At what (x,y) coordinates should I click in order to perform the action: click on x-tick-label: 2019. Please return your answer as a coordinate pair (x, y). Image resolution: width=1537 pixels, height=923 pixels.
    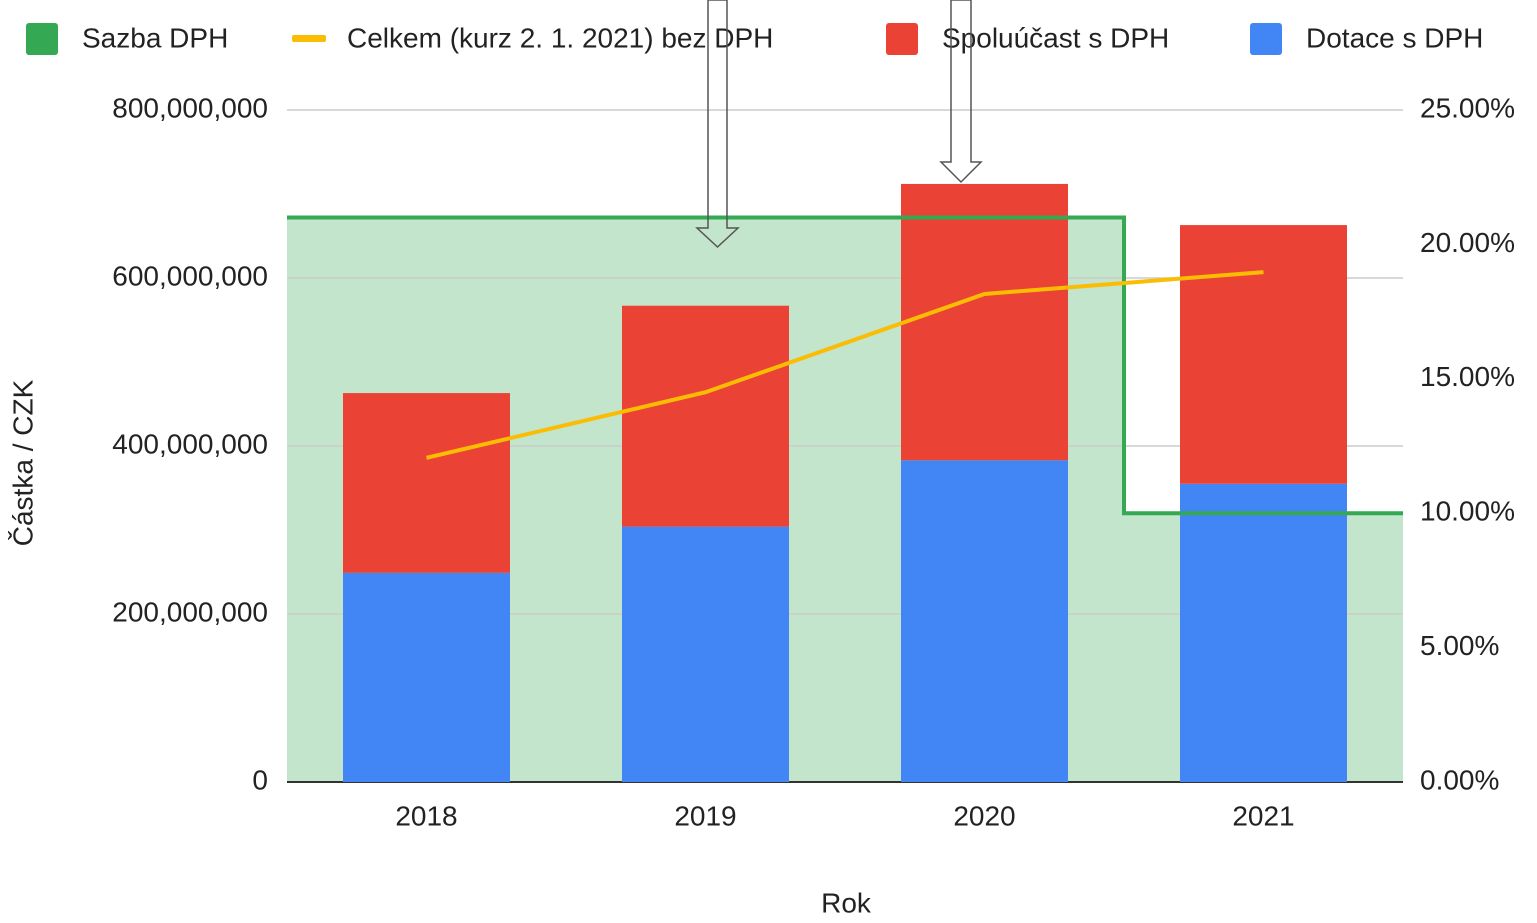
    Looking at the image, I should click on (705, 815).